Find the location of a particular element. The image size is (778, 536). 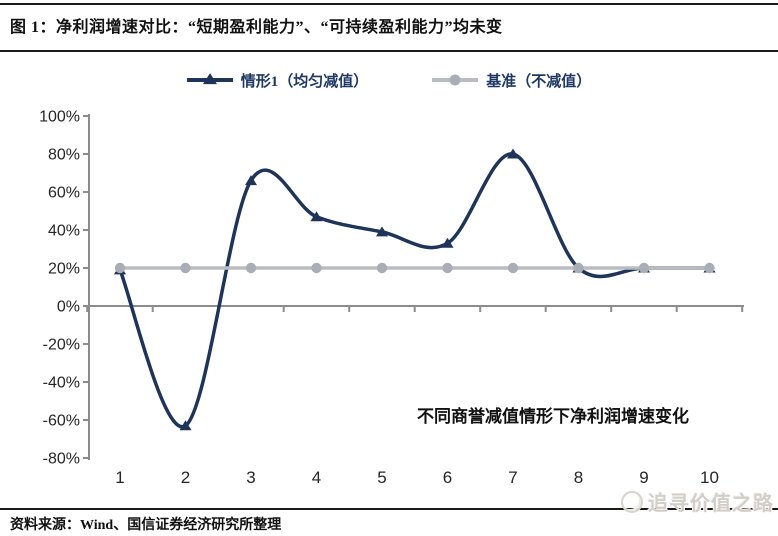

circle-marker-icon is located at coordinates (455, 80).